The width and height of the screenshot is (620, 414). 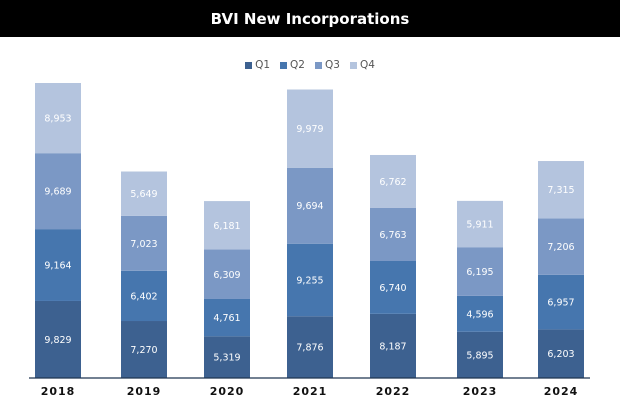 I want to click on data-label: 4,761, so click(x=226, y=318).